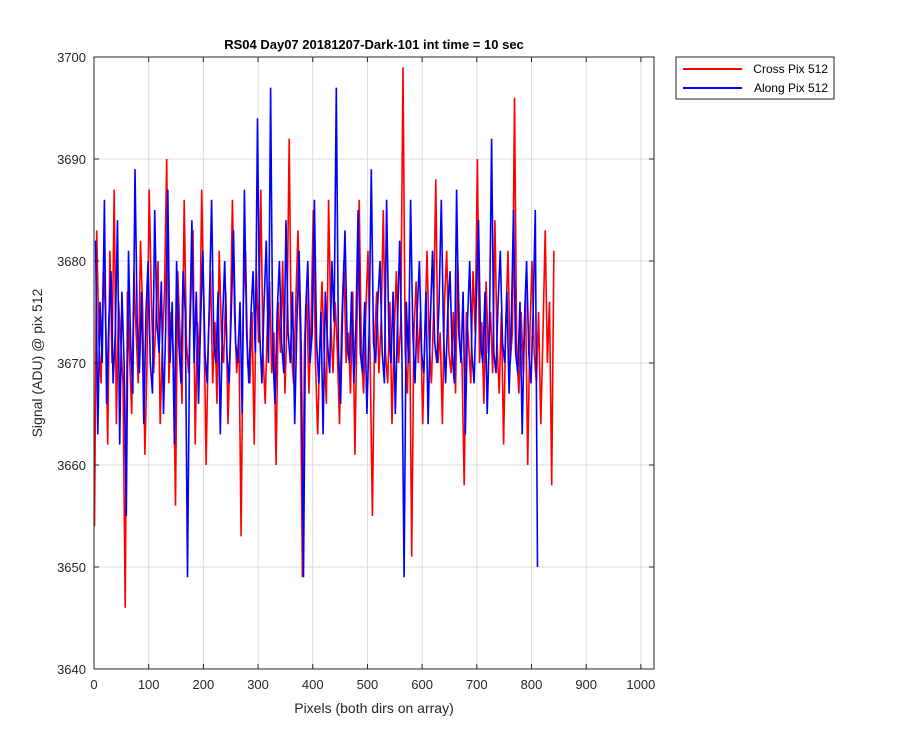 The width and height of the screenshot is (900, 750). What do you see at coordinates (71, 567) in the screenshot?
I see `y-tick-label: 3650` at bounding box center [71, 567].